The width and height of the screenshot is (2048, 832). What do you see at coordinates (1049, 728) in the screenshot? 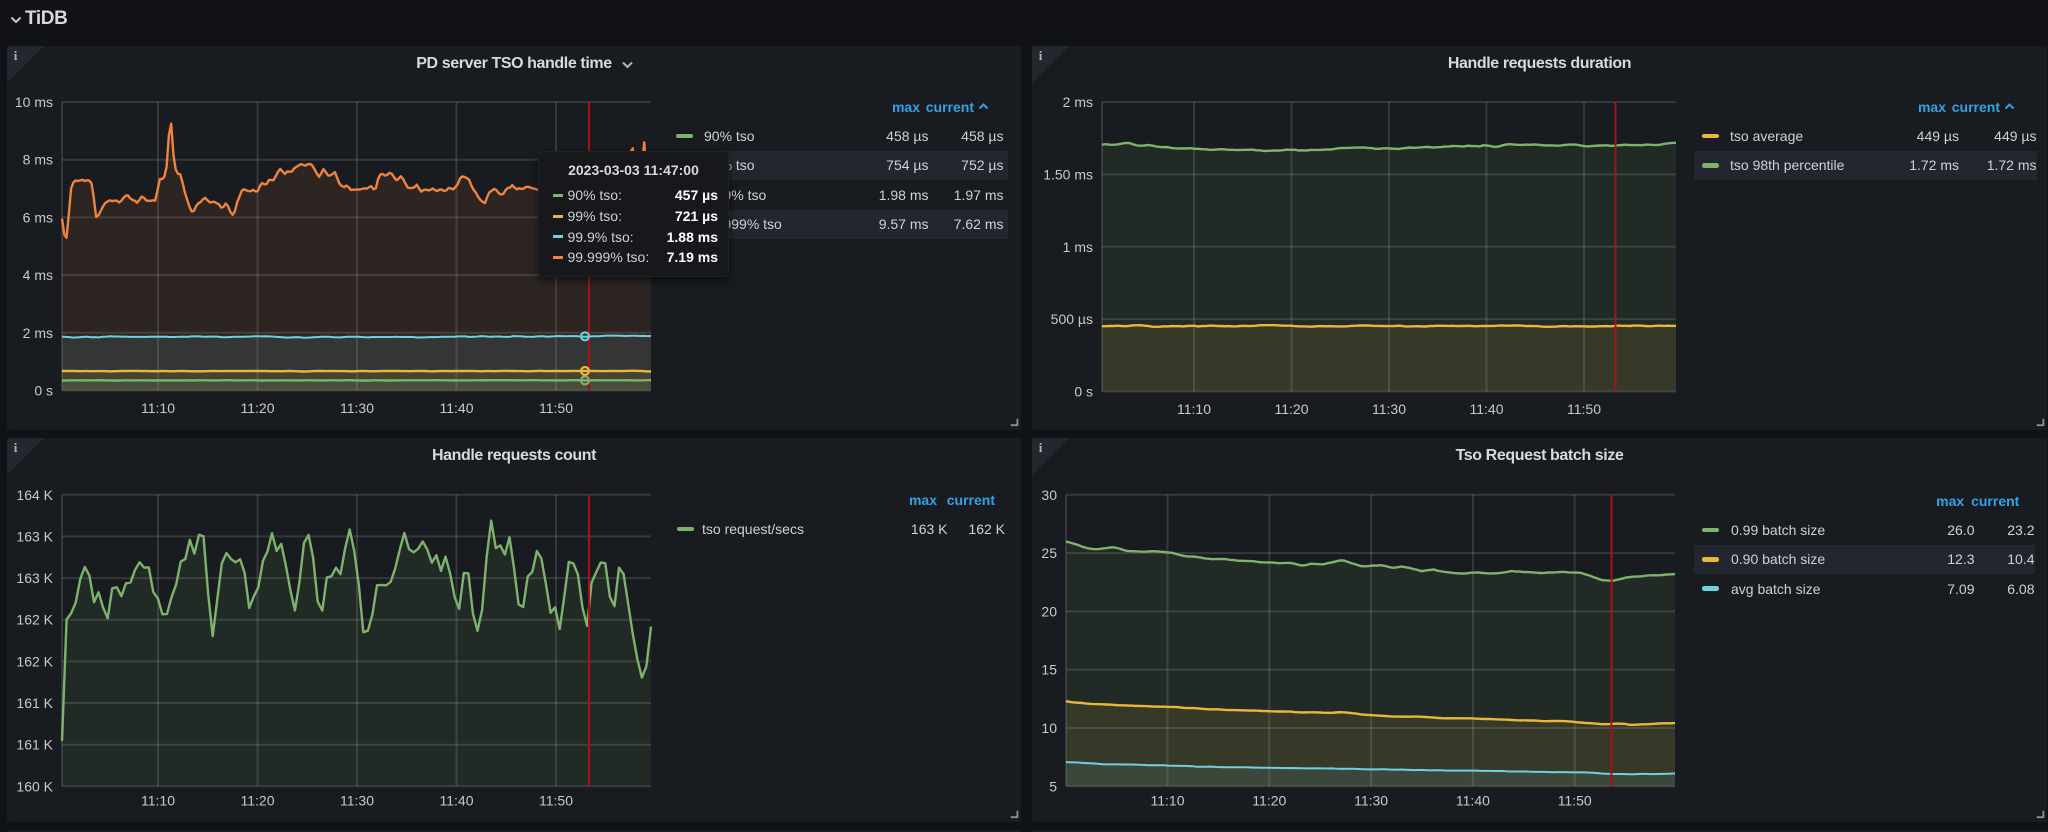
I see `svg-text: 10` at bounding box center [1049, 728].